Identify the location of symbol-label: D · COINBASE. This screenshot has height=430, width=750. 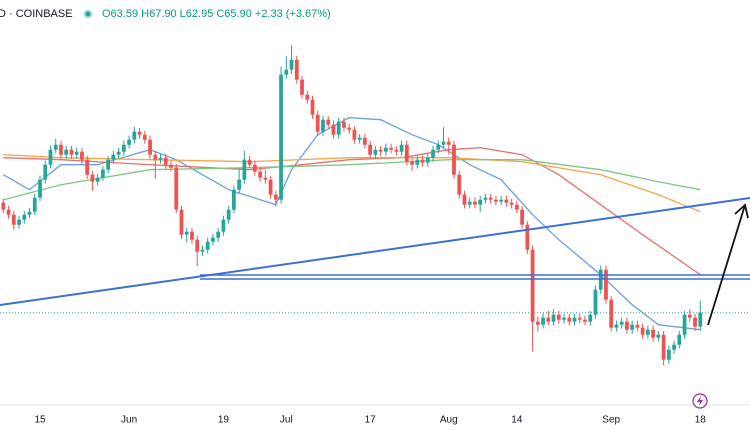
(36, 14).